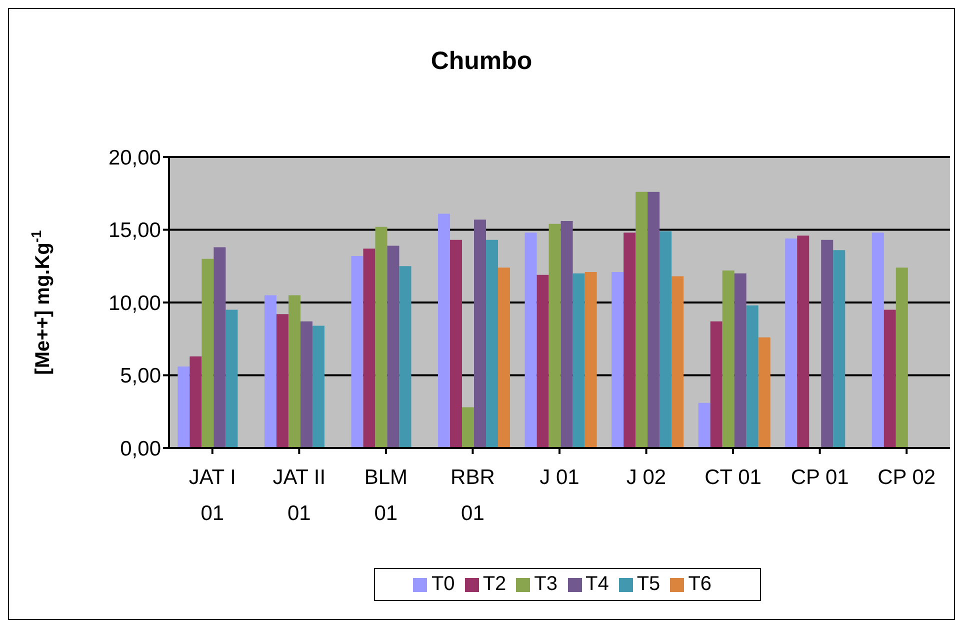 This screenshot has width=963, height=628. I want to click on x-tick-label: RBR 01, so click(472, 495).